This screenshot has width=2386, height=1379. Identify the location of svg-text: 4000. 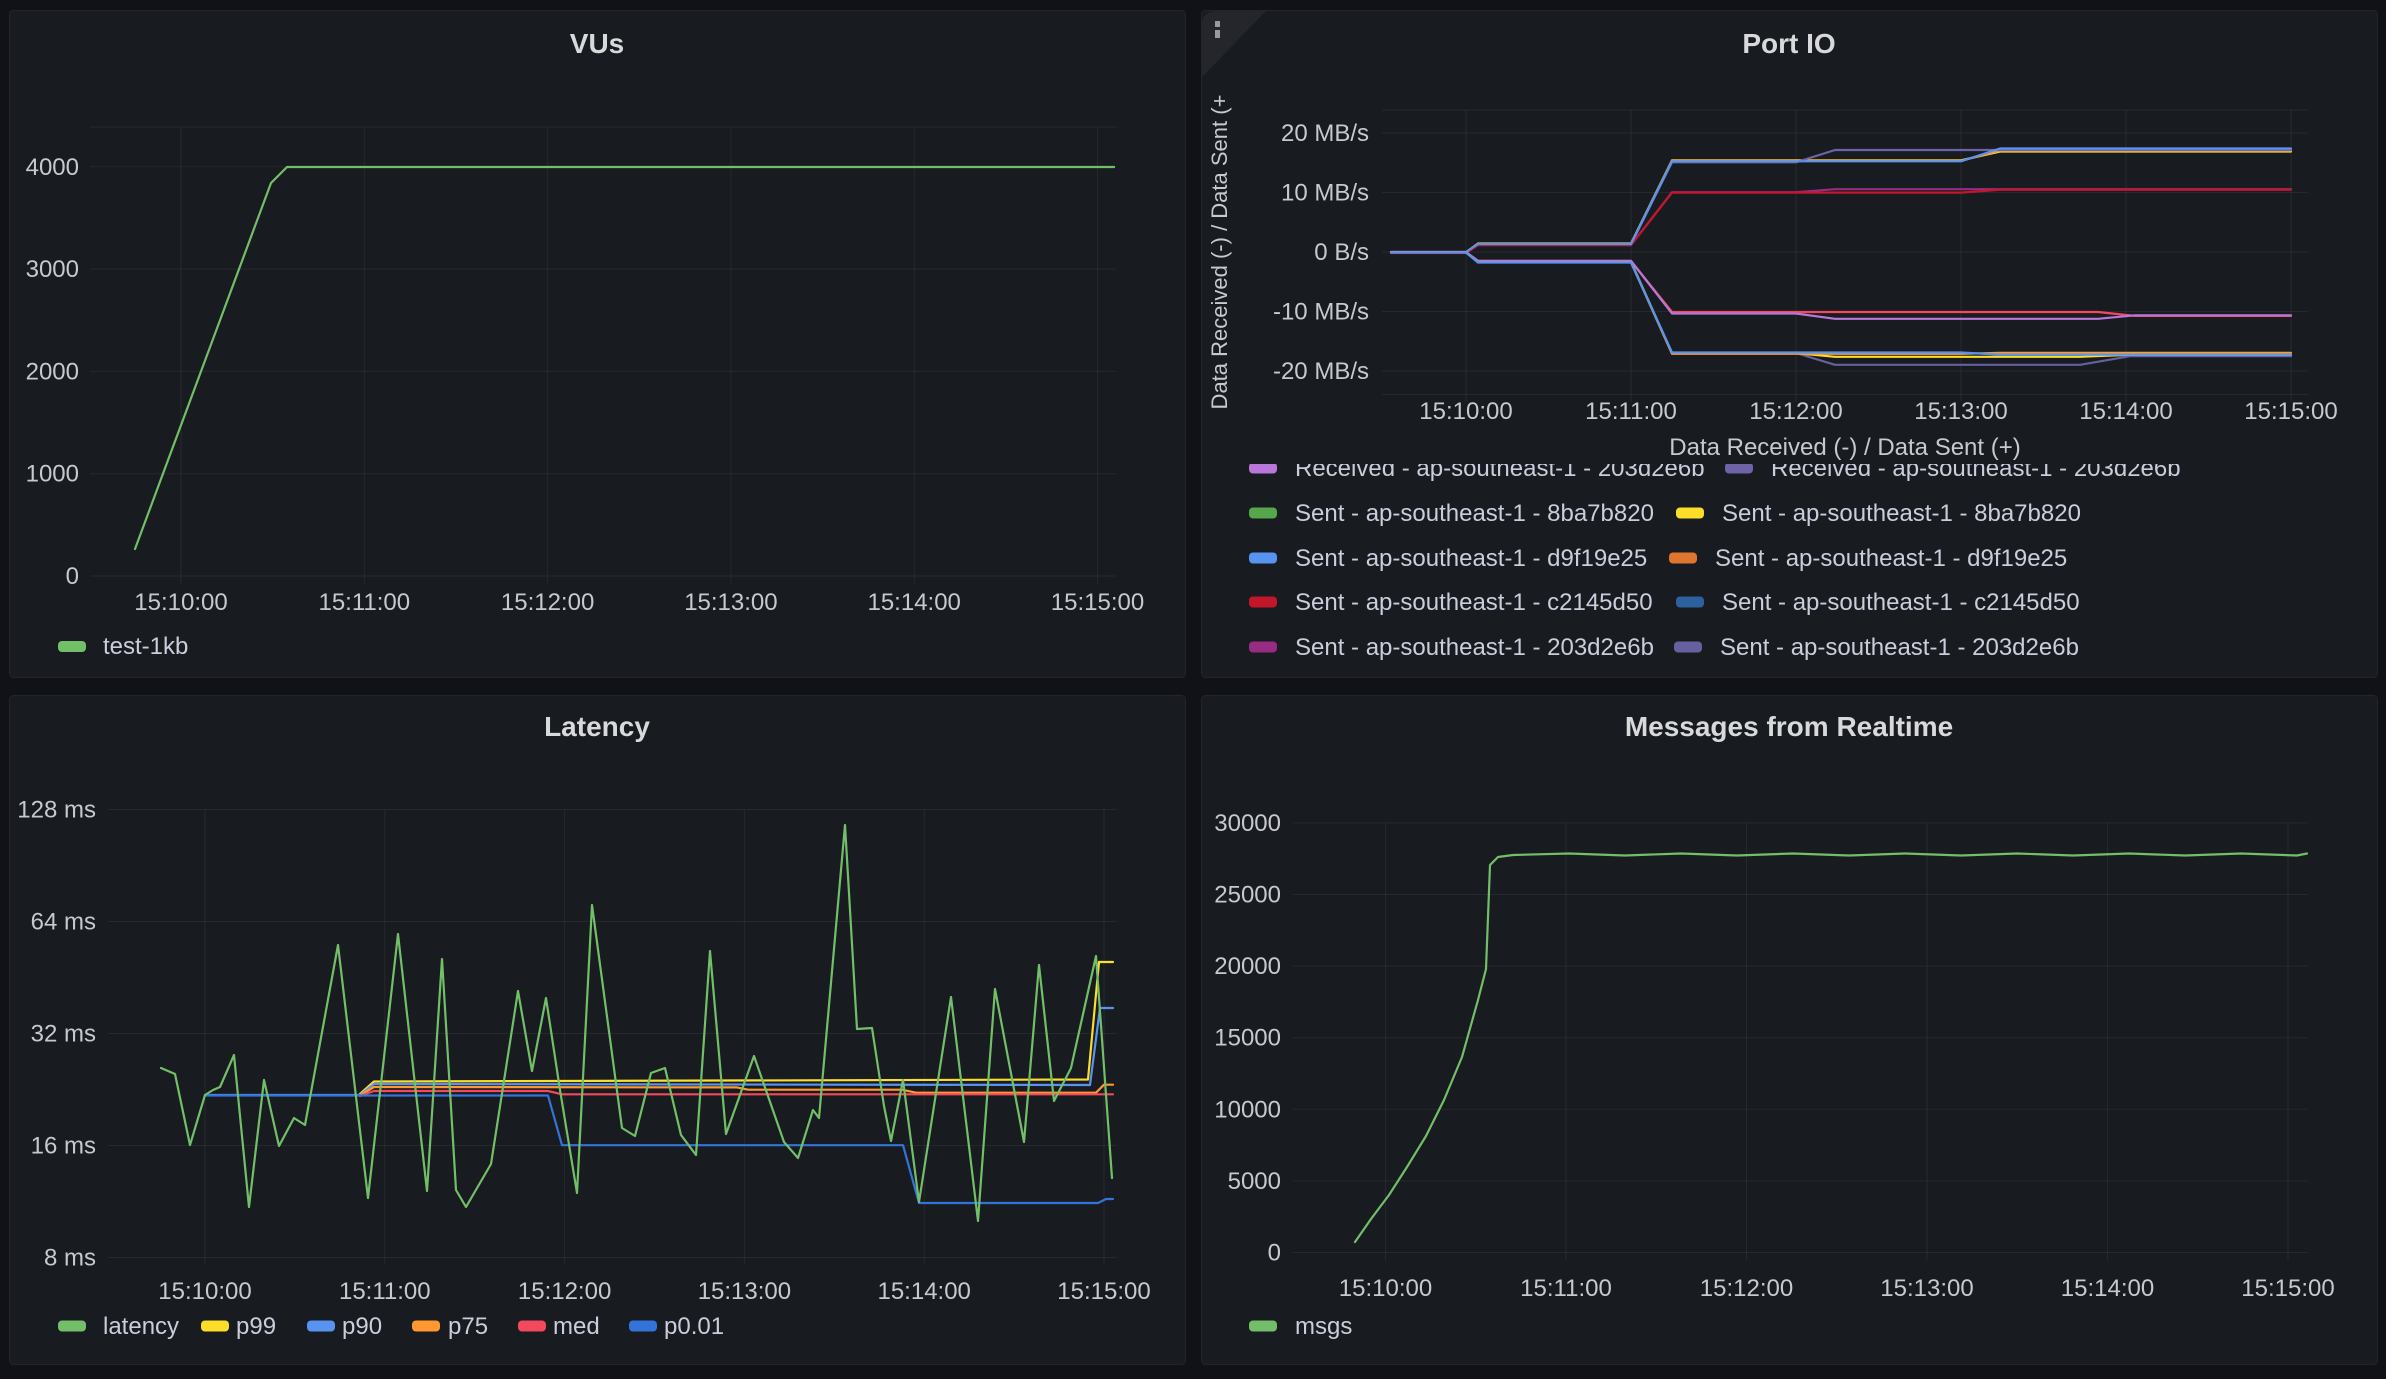
(52, 167).